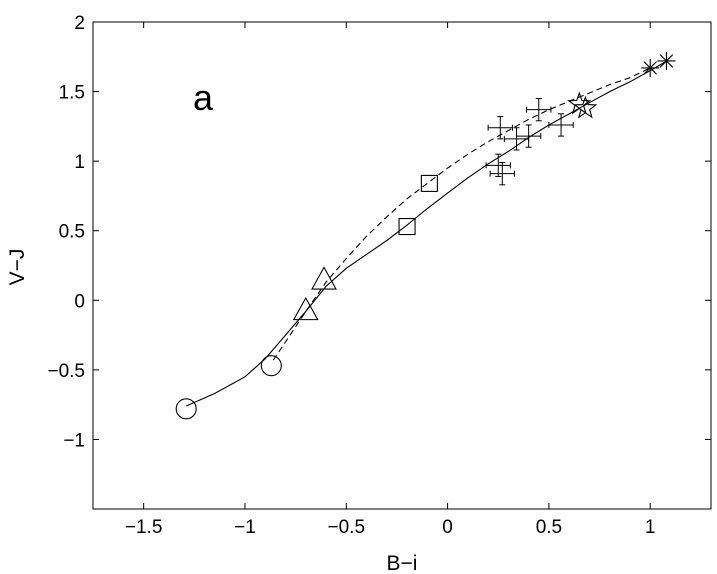  I want to click on x-tick-label: 0, so click(447, 527).